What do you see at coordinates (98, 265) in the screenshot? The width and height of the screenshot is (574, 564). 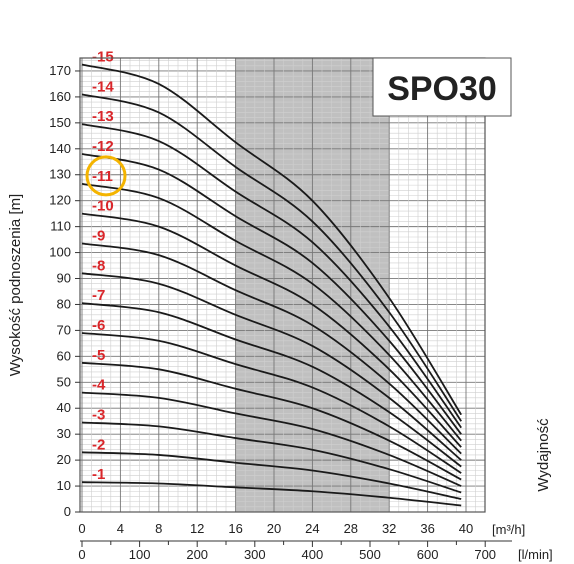 I see `curve-label: -8` at bounding box center [98, 265].